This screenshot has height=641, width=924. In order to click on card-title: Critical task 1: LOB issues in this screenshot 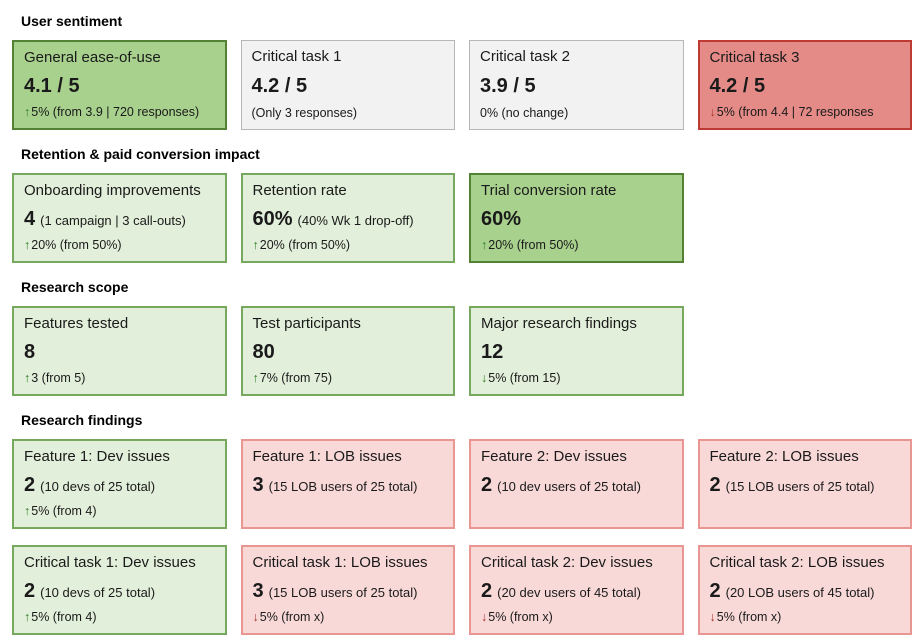, I will do `click(340, 562)`.